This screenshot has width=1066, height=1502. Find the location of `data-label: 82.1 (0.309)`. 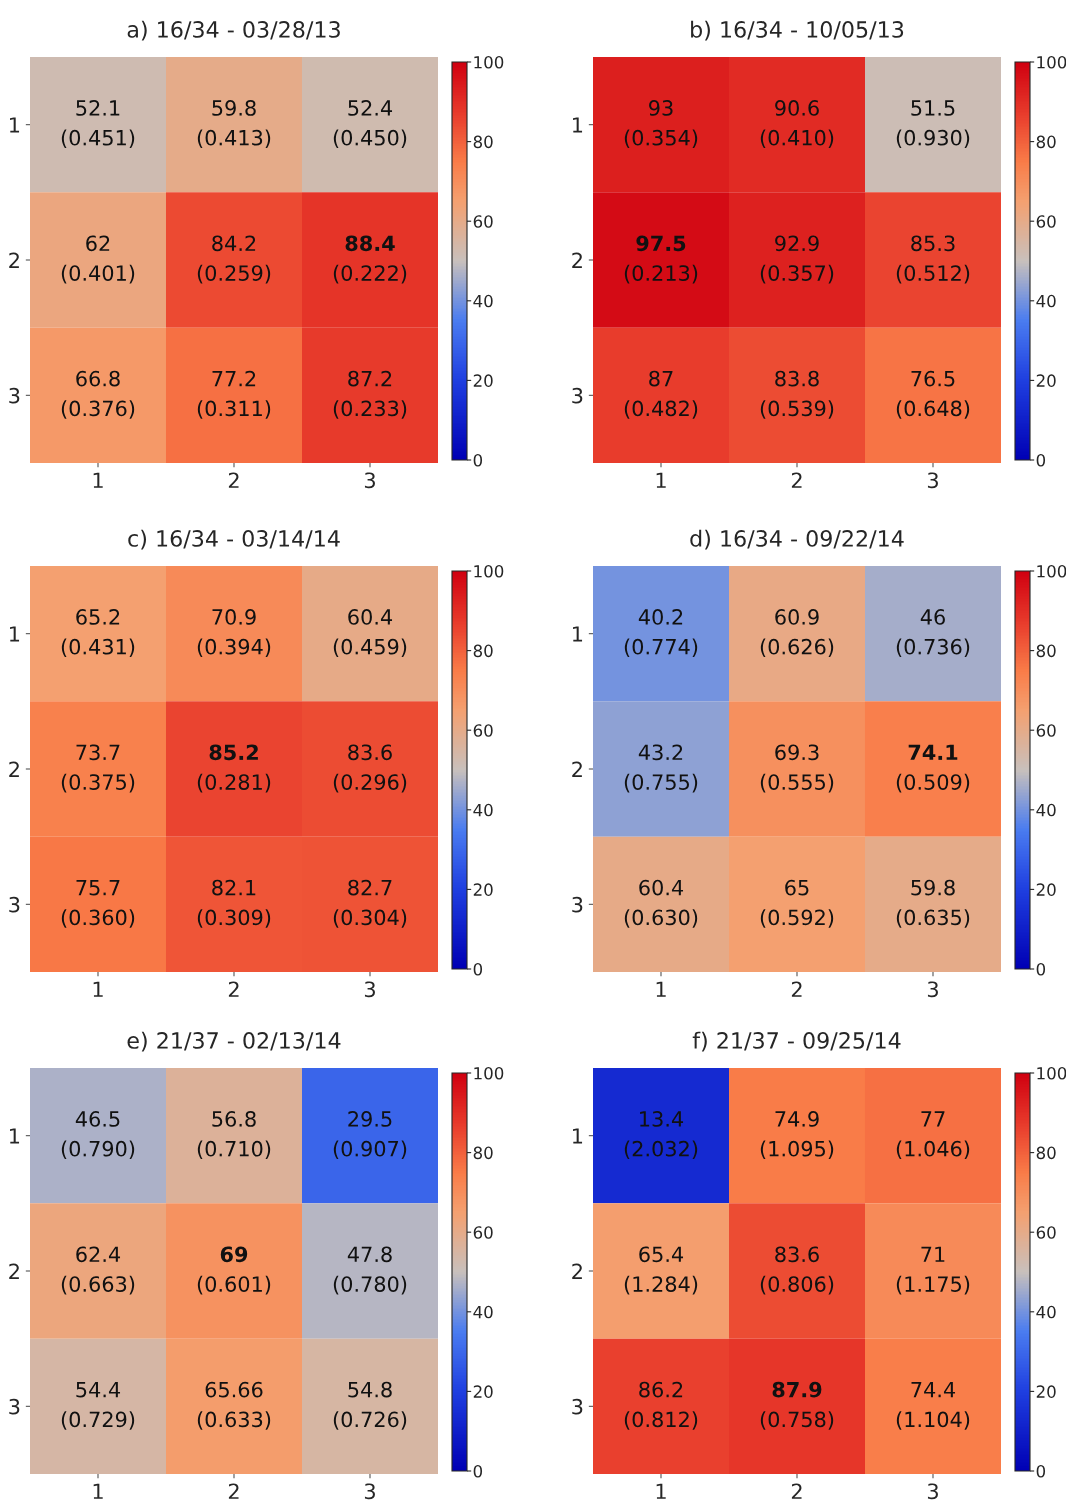

data-label: 82.1 (0.309) is located at coordinates (234, 903).